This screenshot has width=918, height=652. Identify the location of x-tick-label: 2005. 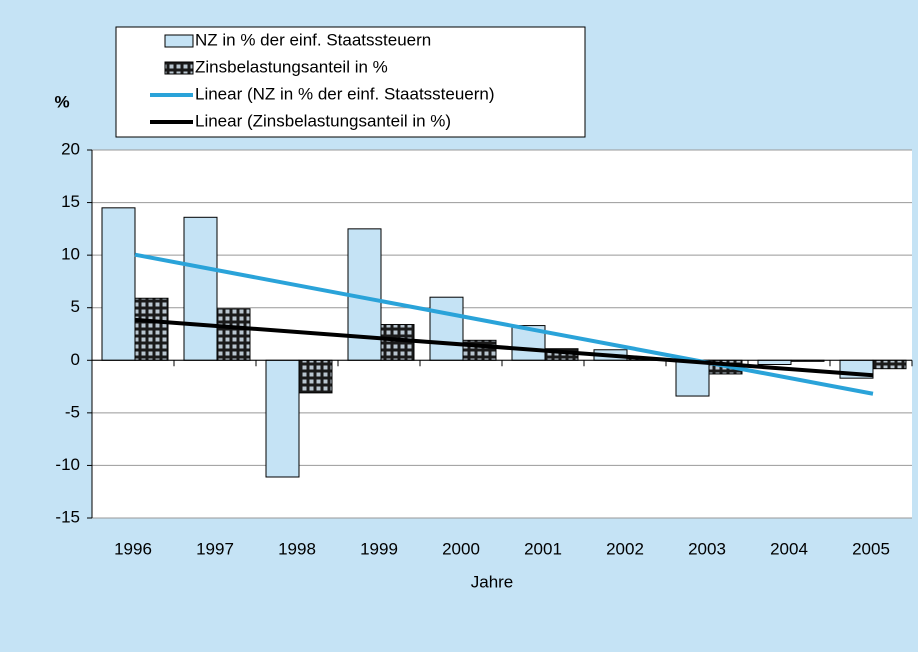
(871, 548).